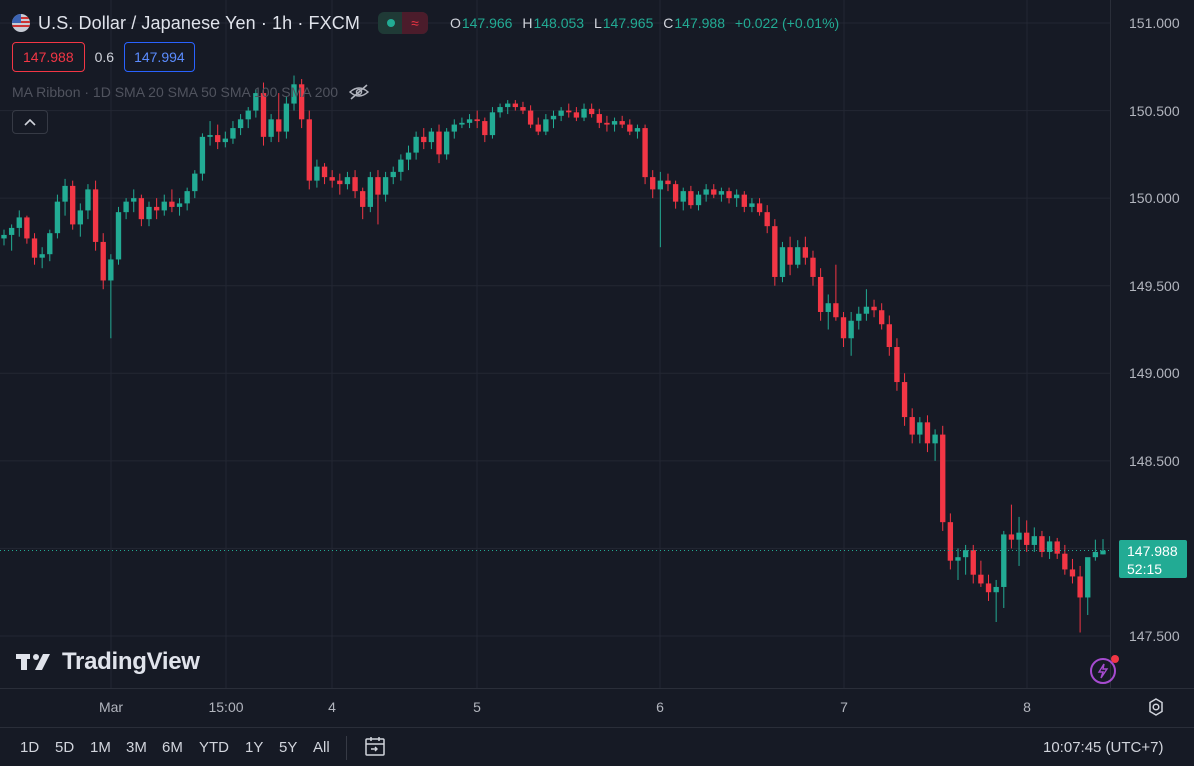 This screenshot has width=1194, height=766. Describe the element at coordinates (1153, 559) in the screenshot. I see `last-price-label: 147.988 52:15` at that location.